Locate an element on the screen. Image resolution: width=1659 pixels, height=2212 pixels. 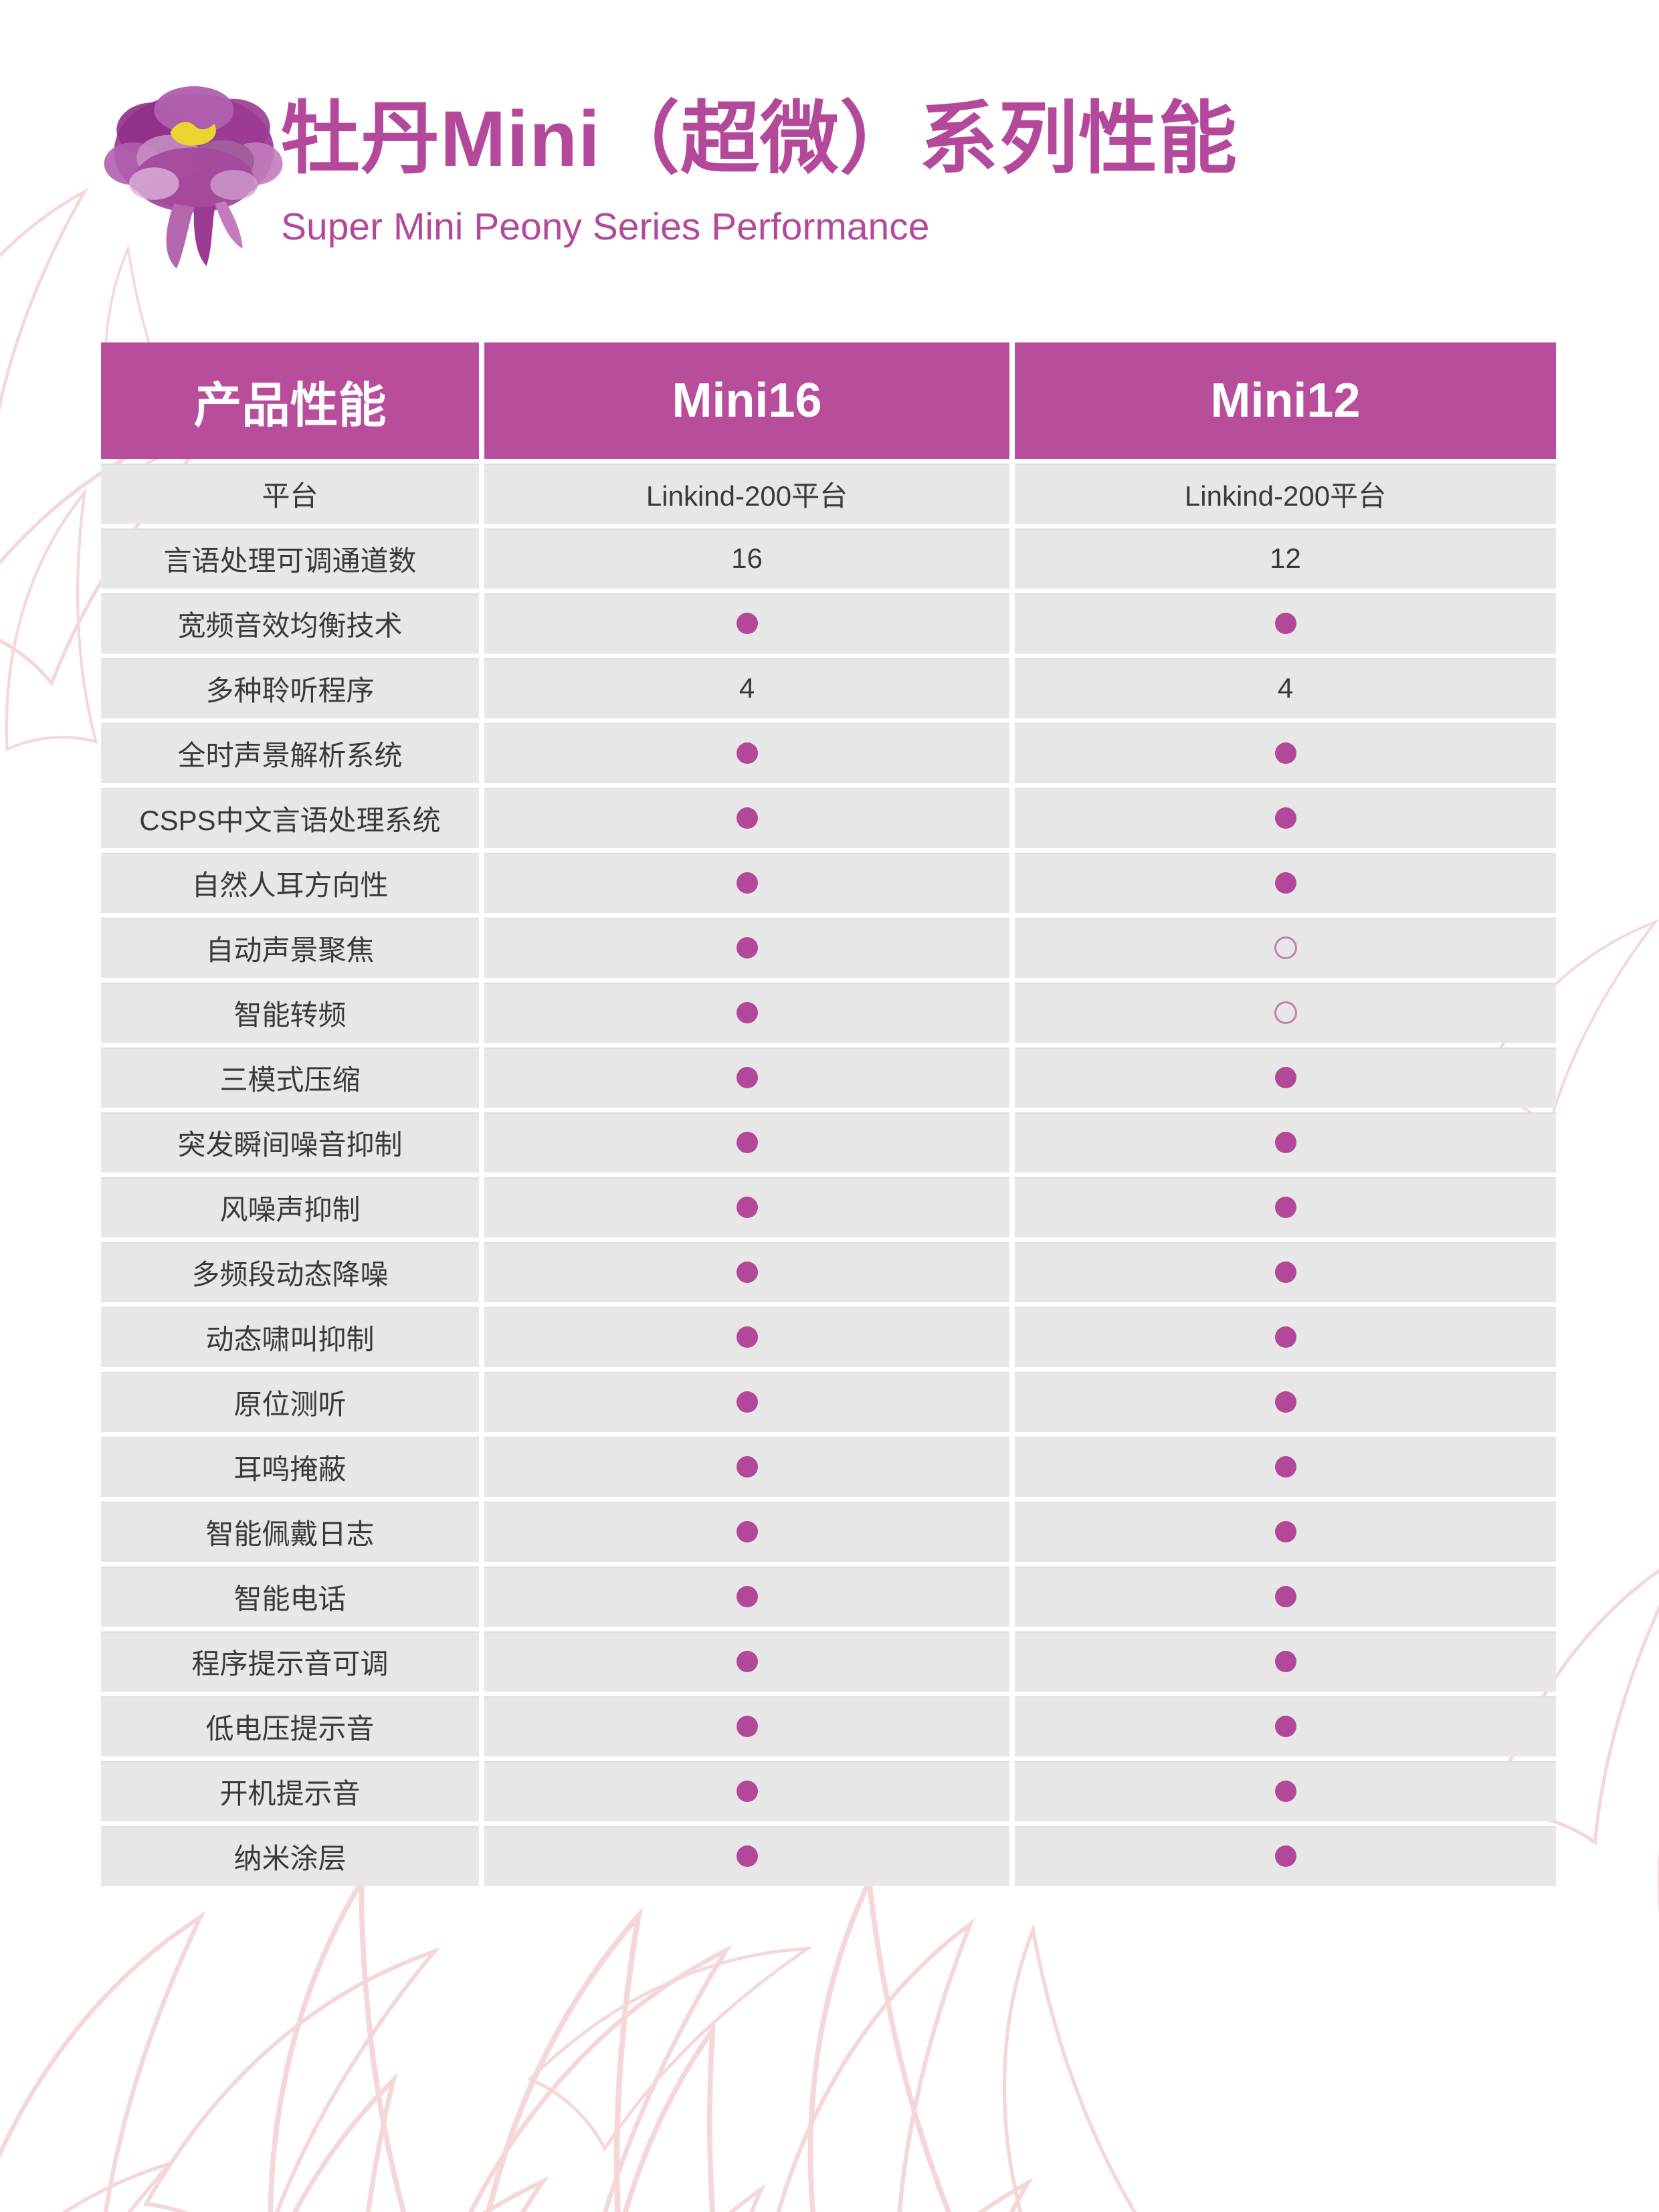
table-row: 耳鸣掩蔽 is located at coordinates (828, 1467).